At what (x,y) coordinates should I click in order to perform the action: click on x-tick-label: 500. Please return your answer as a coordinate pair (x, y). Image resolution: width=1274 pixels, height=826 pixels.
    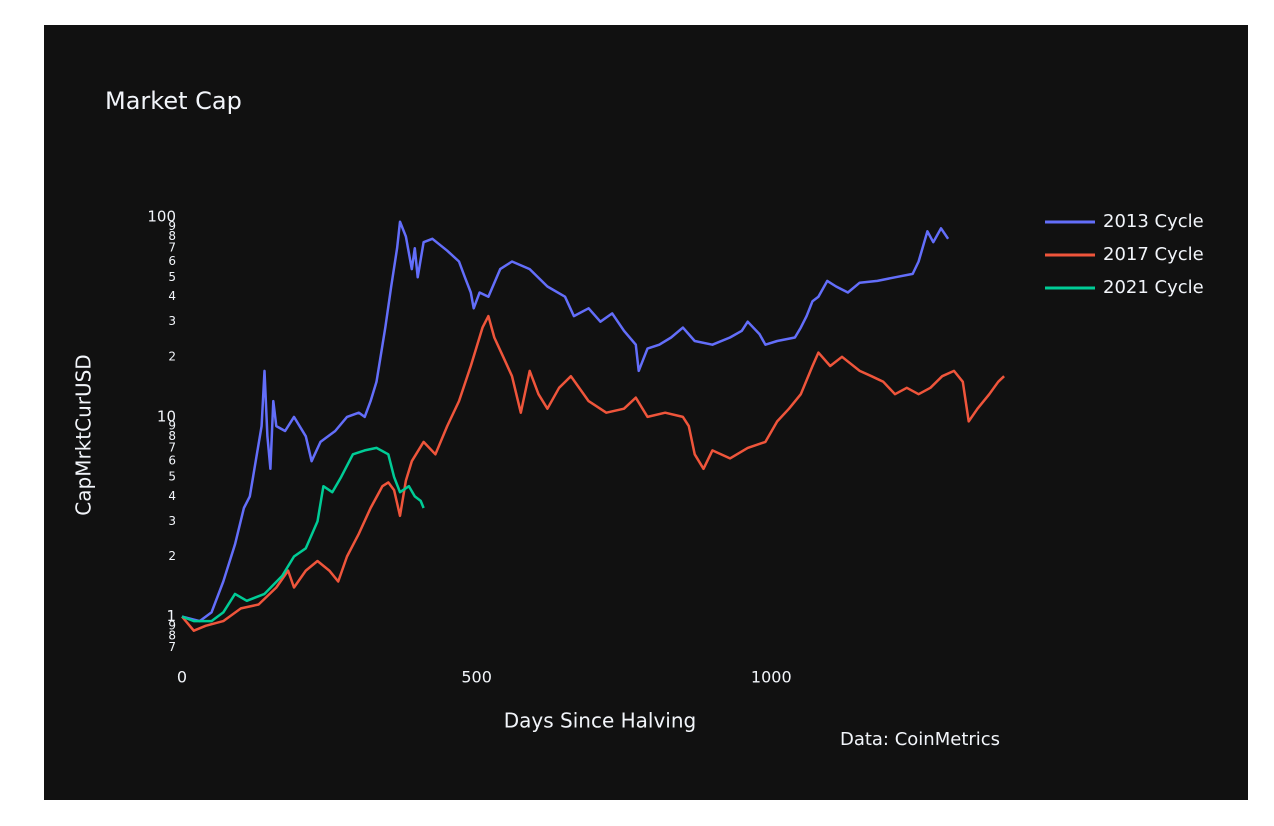
    Looking at the image, I should click on (476, 677).